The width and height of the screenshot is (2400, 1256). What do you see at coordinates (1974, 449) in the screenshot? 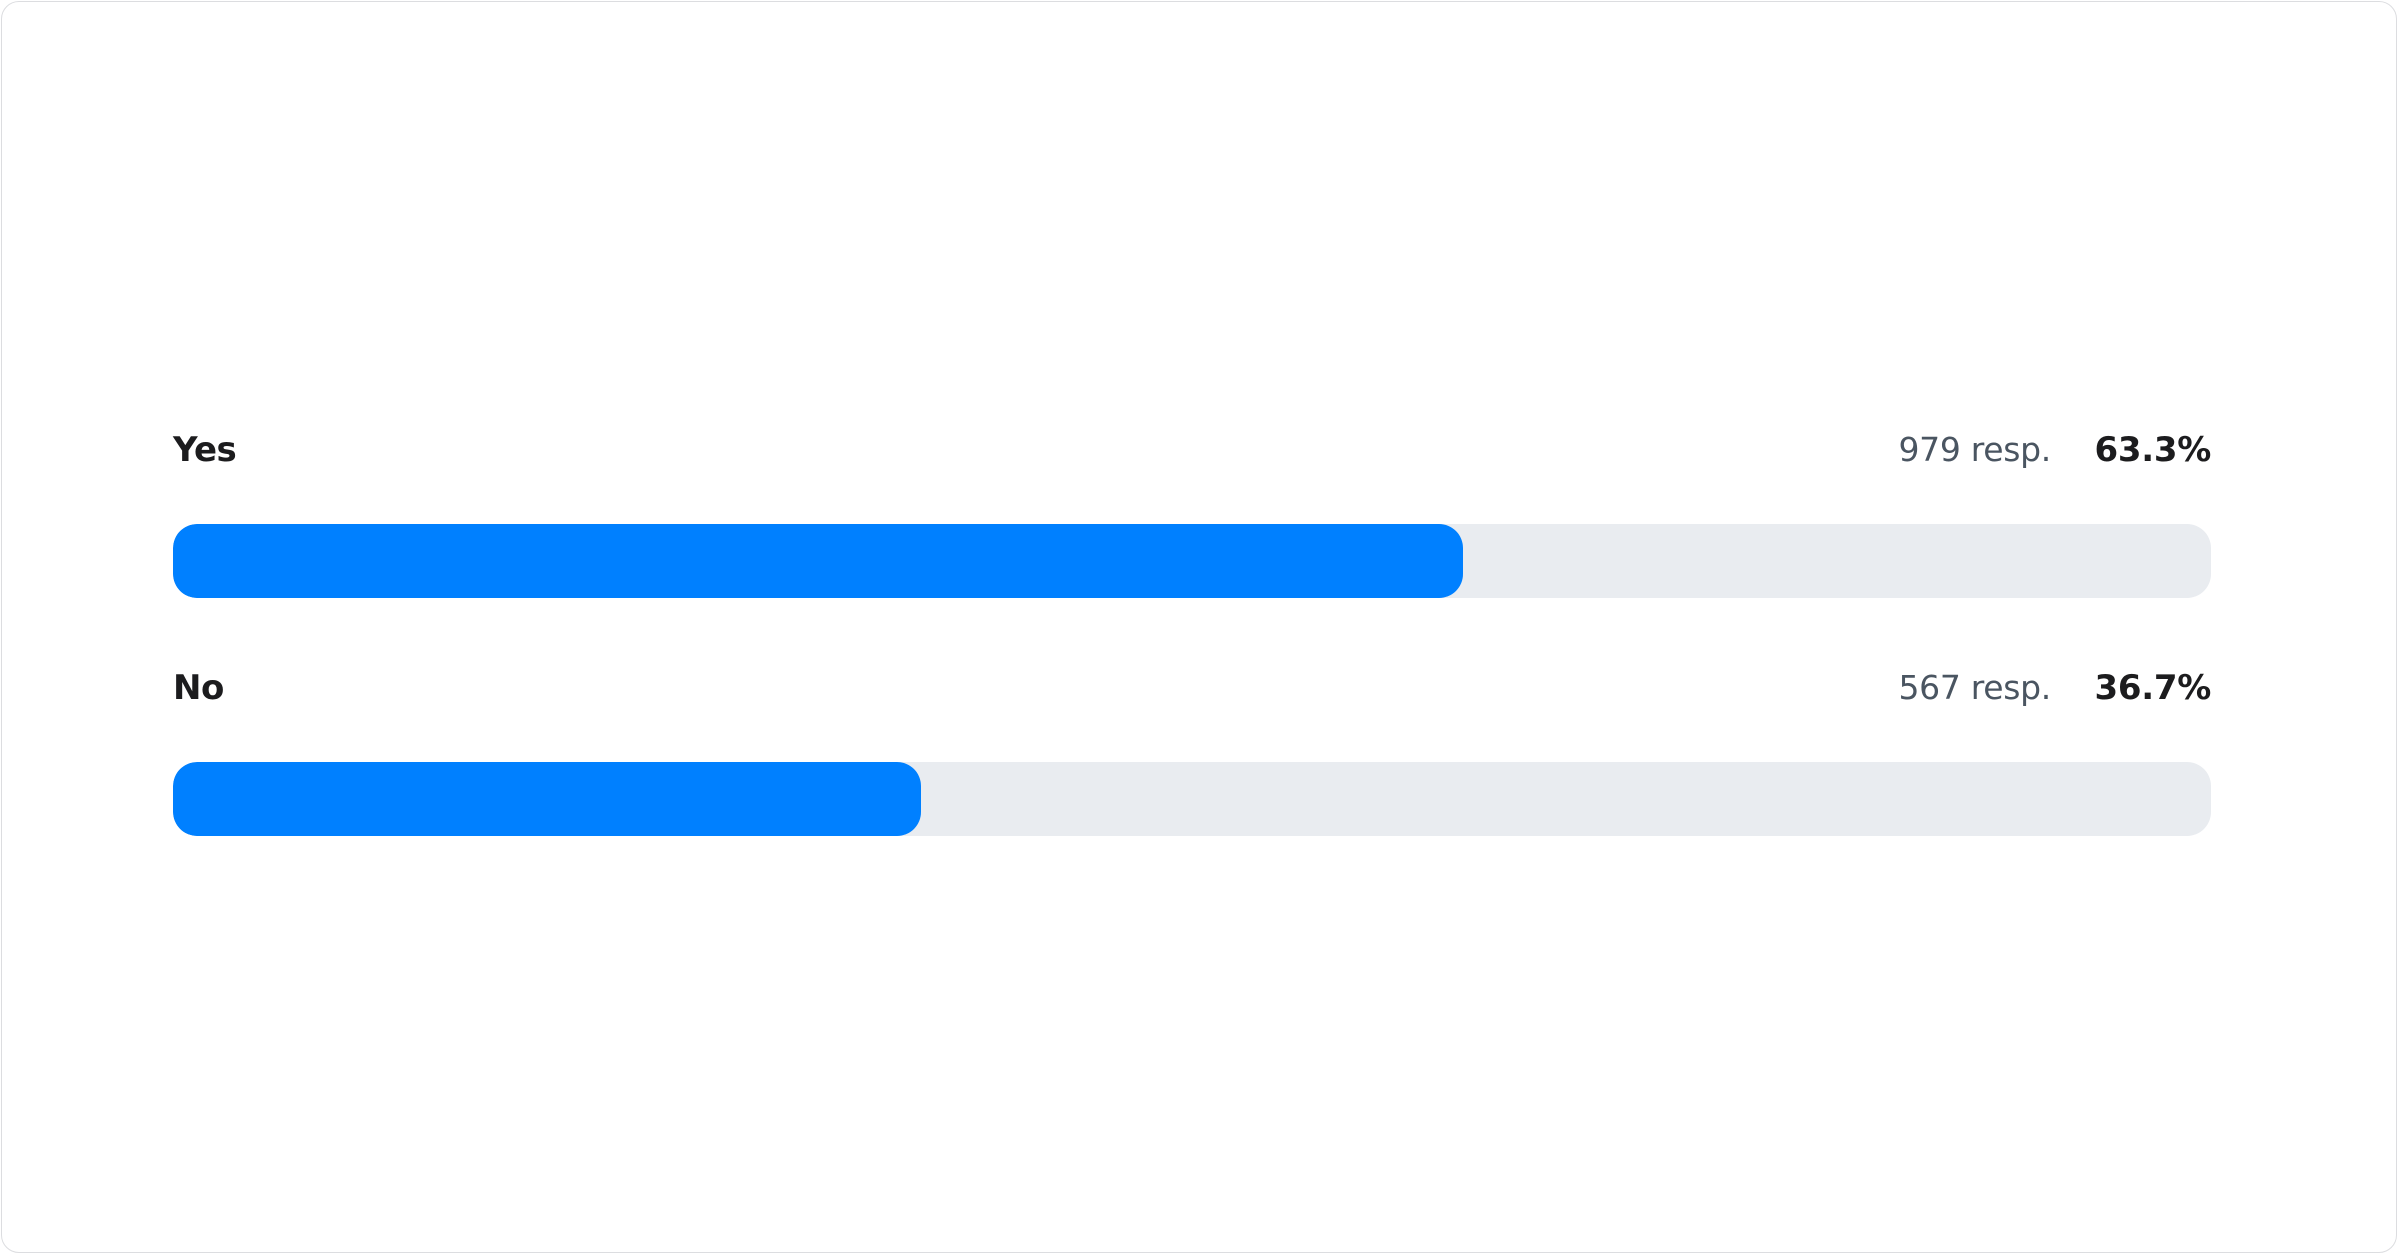
I see `response-count: 979 resp.` at bounding box center [1974, 449].